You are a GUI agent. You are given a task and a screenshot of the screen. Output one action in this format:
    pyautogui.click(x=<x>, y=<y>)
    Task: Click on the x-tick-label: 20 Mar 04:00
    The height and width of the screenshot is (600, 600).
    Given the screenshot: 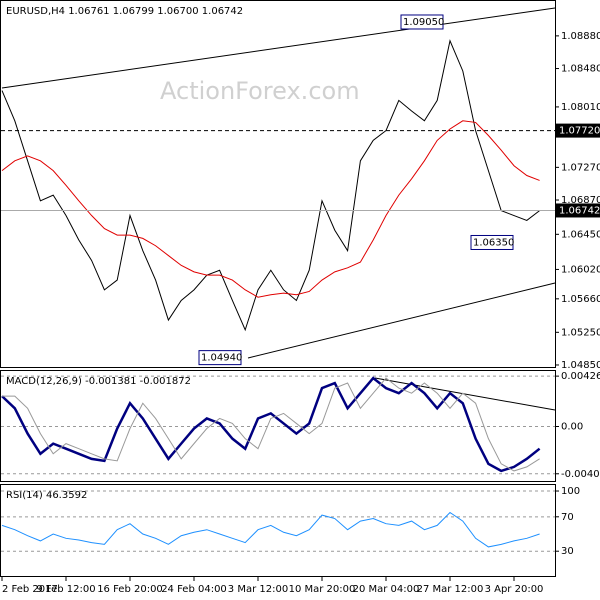 What is the action you would take?
    pyautogui.click(x=386, y=589)
    